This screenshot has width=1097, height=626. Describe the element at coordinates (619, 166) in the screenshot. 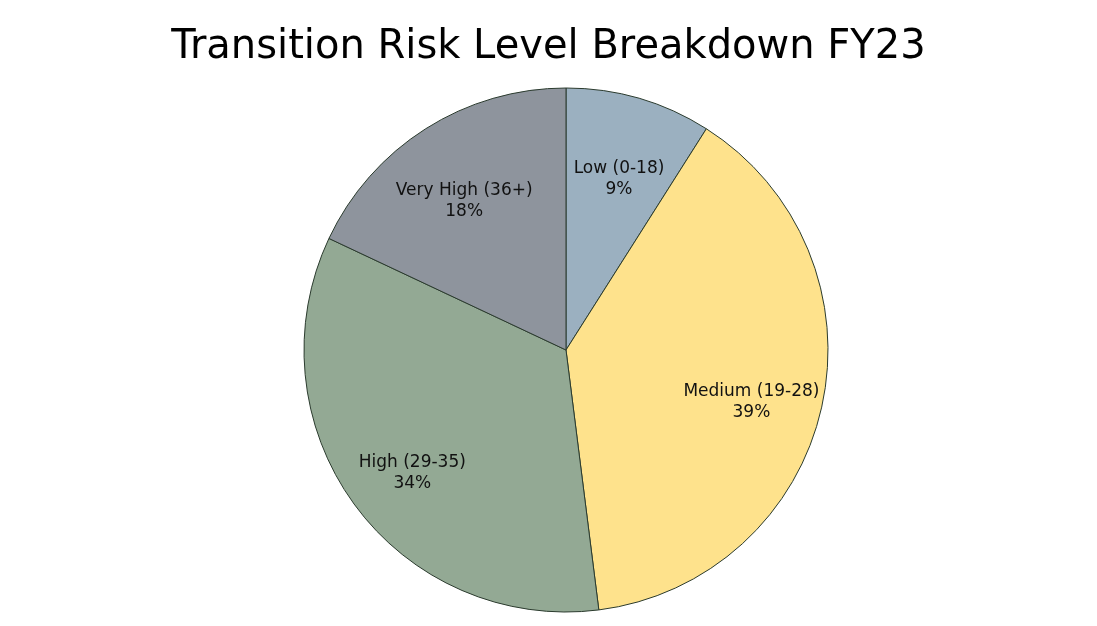

I see `slice-label: Low (0-18)` at that location.